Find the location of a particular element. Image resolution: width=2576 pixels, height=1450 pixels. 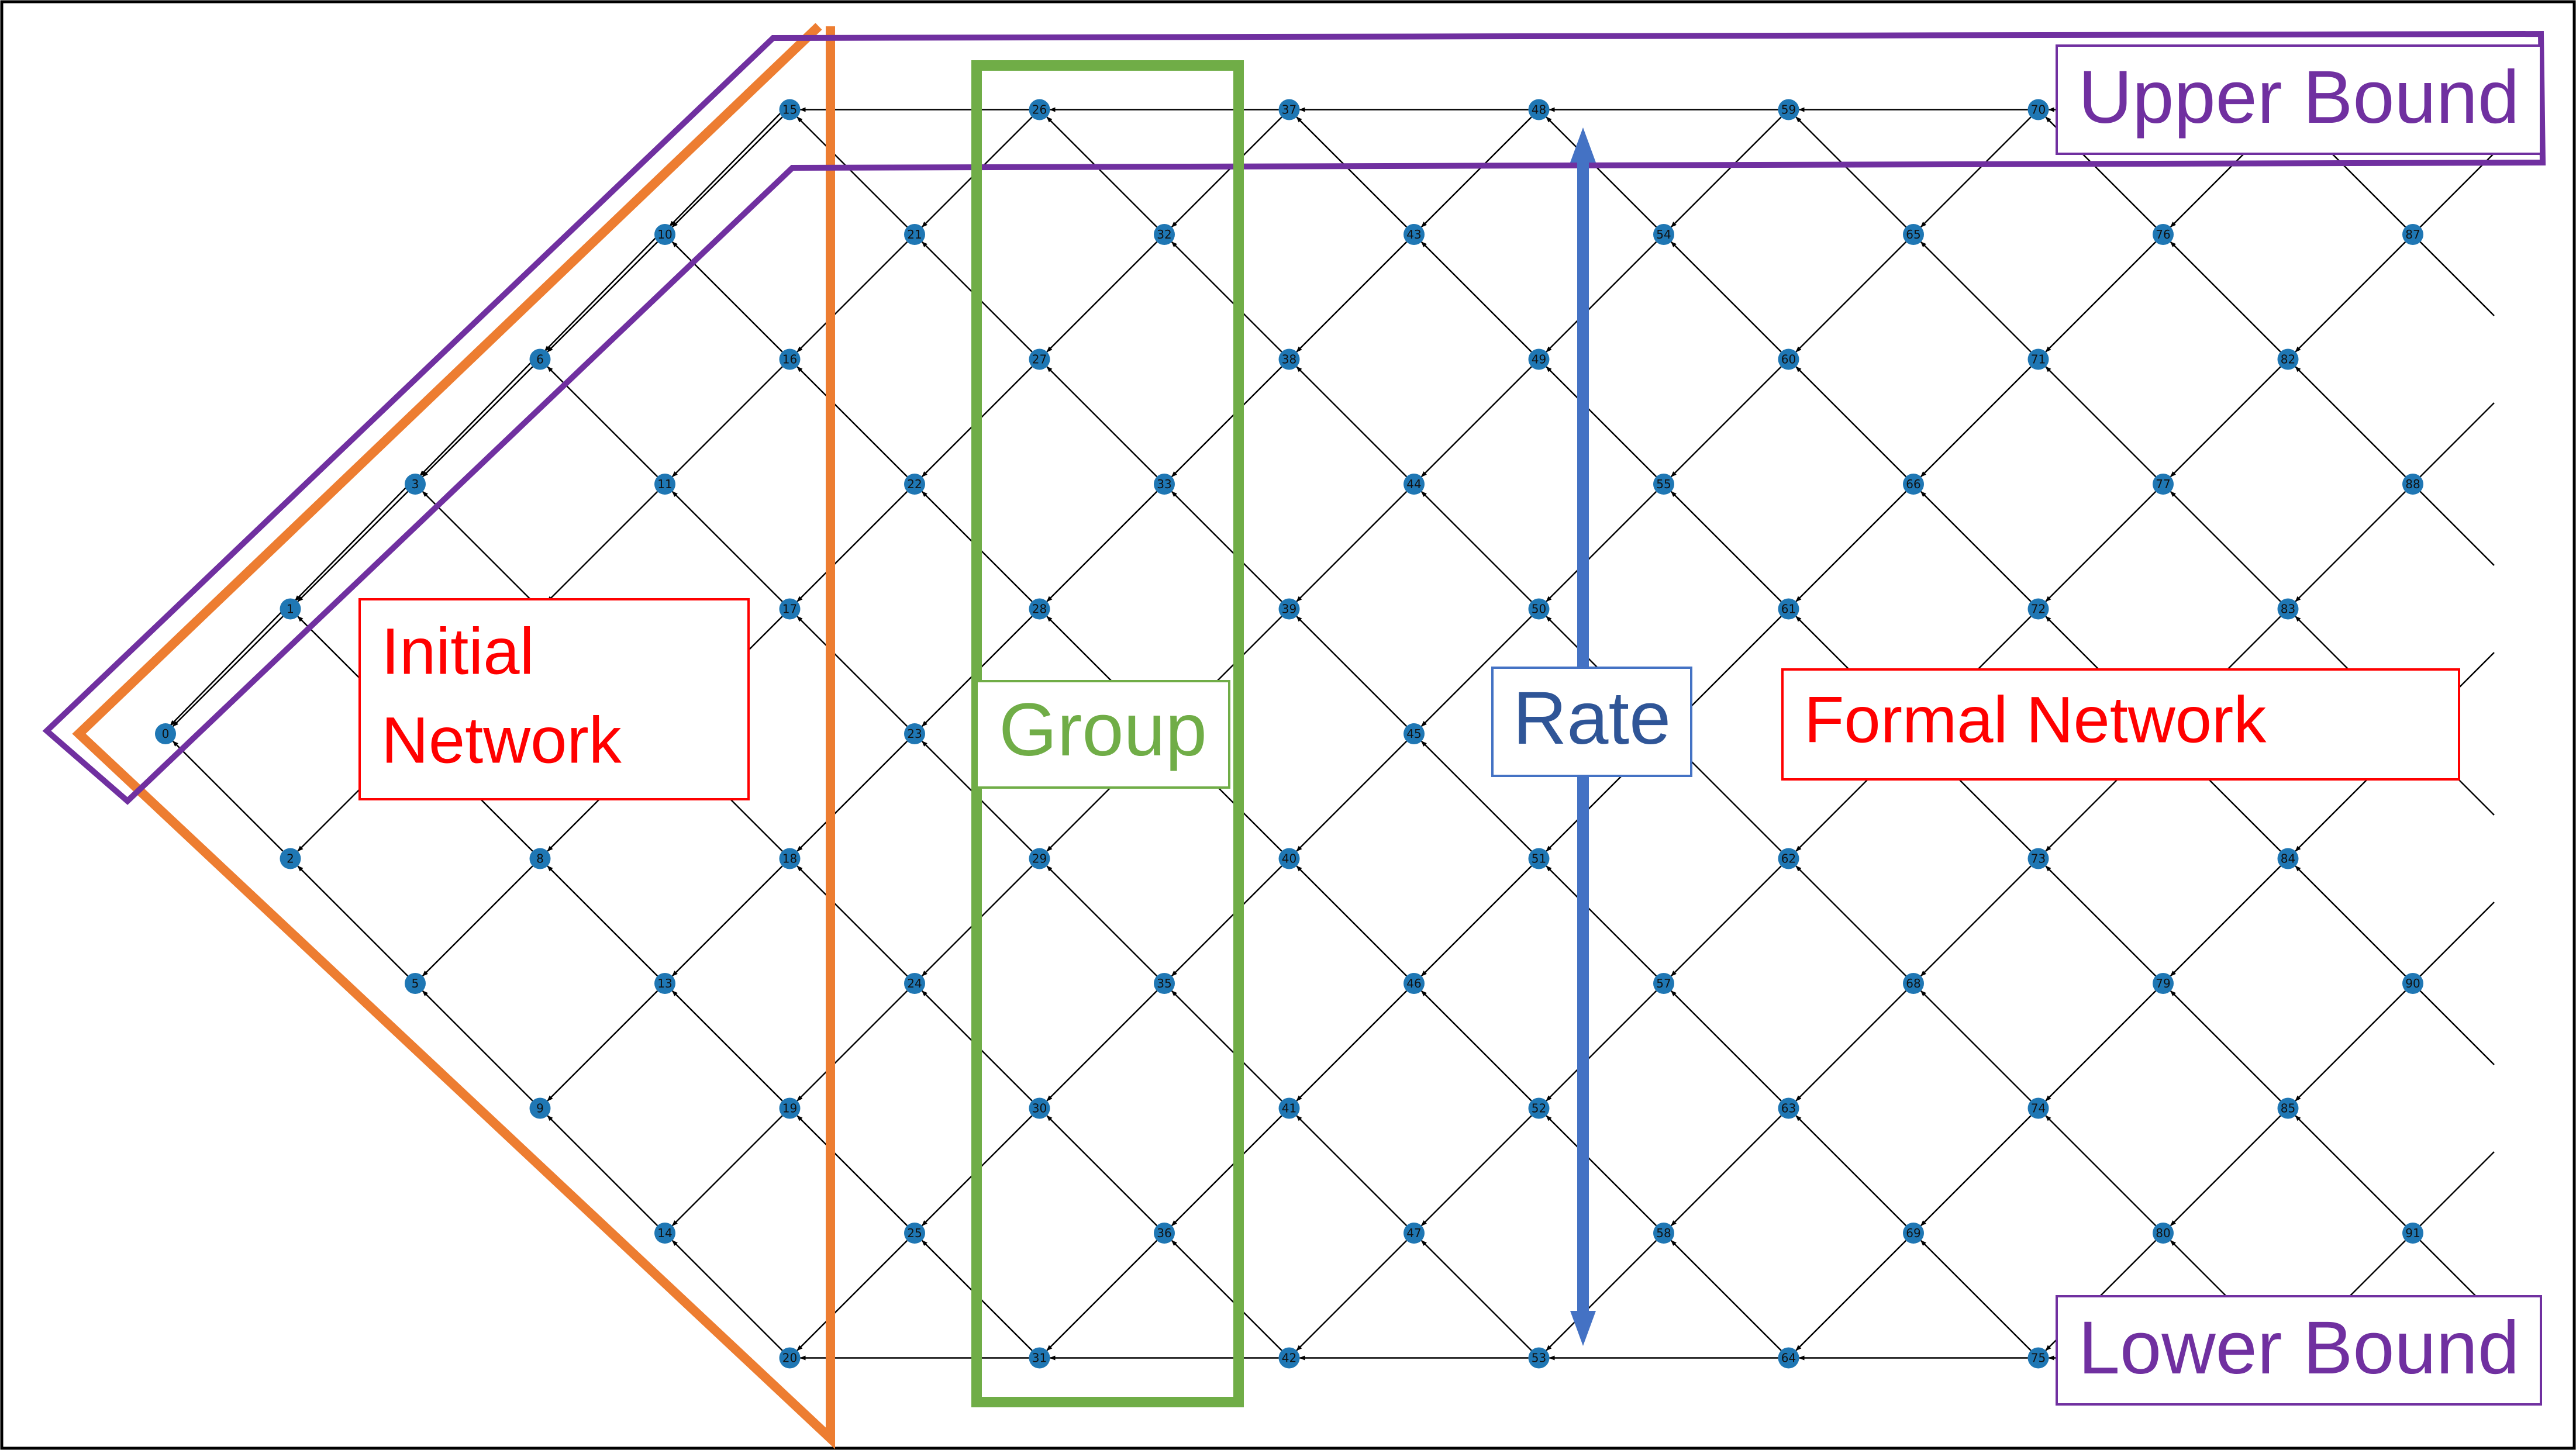

node-label: 84 is located at coordinates (2288, 859).